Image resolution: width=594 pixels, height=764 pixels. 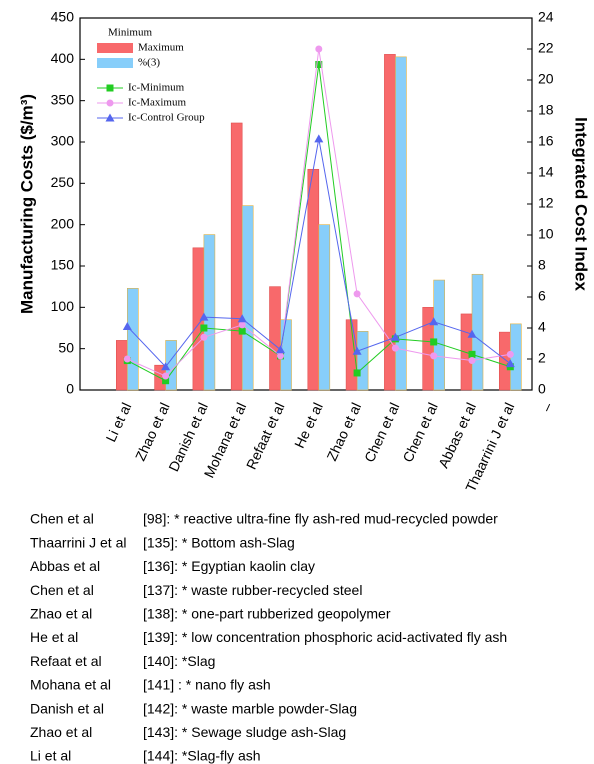 I want to click on reference-author: He et al, so click(x=54, y=637).